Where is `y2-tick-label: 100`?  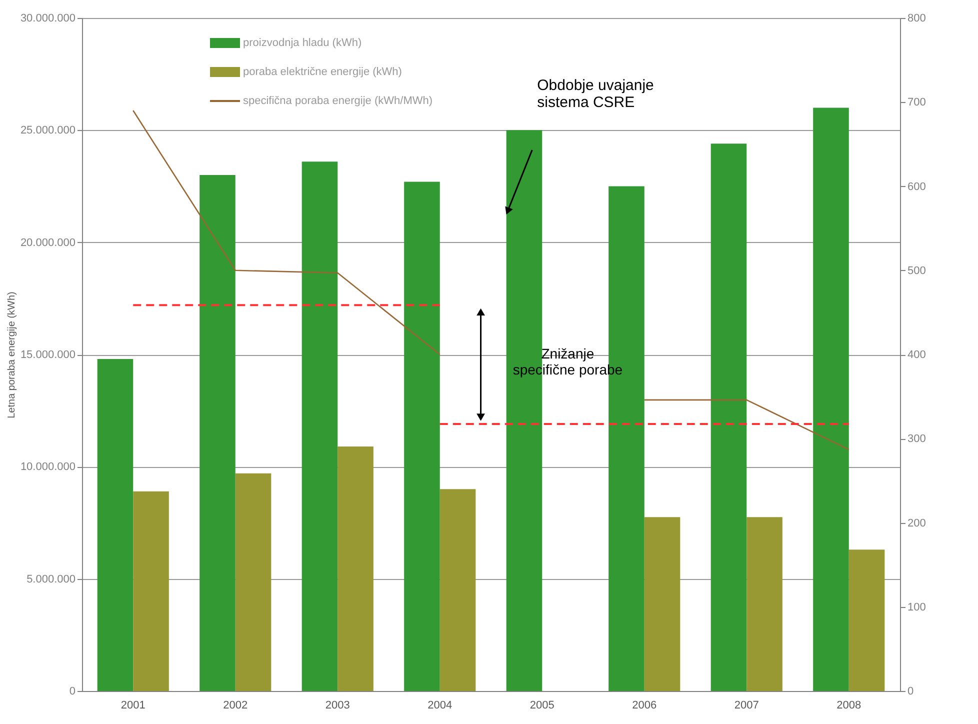
y2-tick-label: 100 is located at coordinates (917, 607).